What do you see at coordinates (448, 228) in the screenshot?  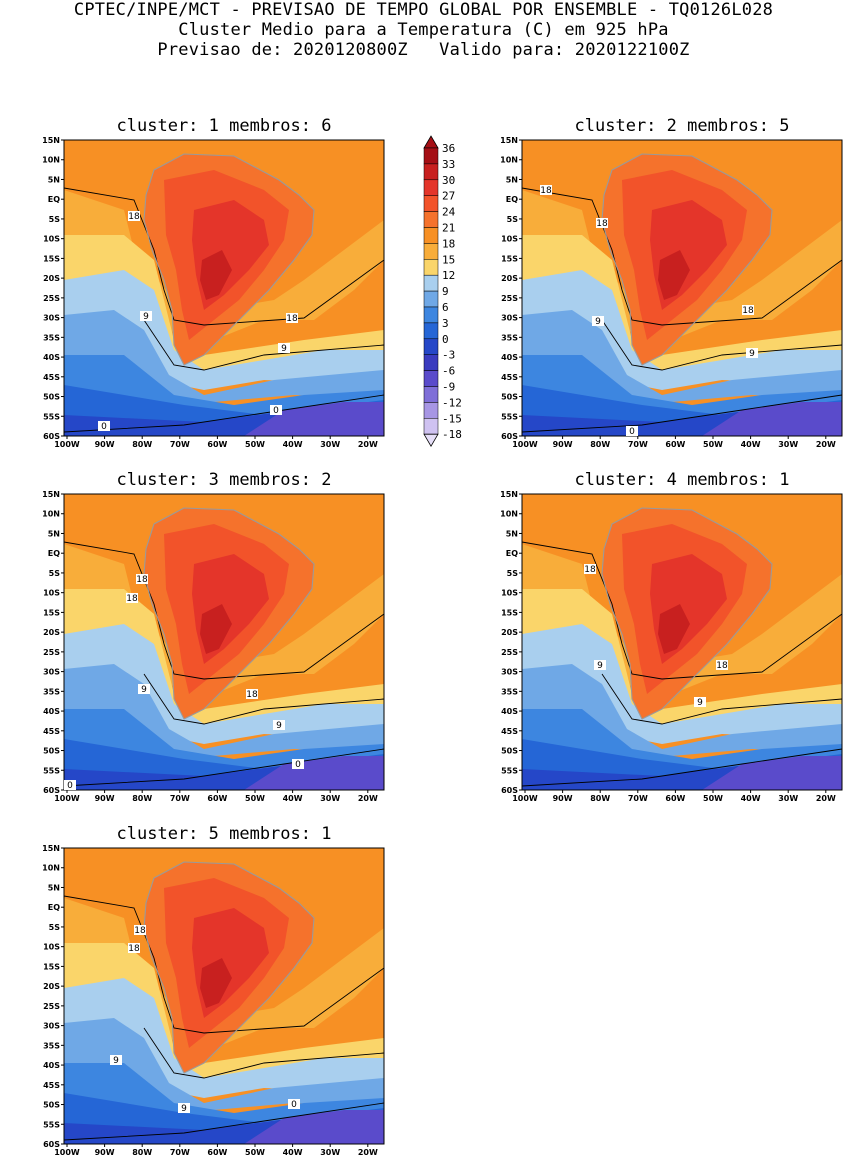 I see `legend-label: 21` at bounding box center [448, 228].